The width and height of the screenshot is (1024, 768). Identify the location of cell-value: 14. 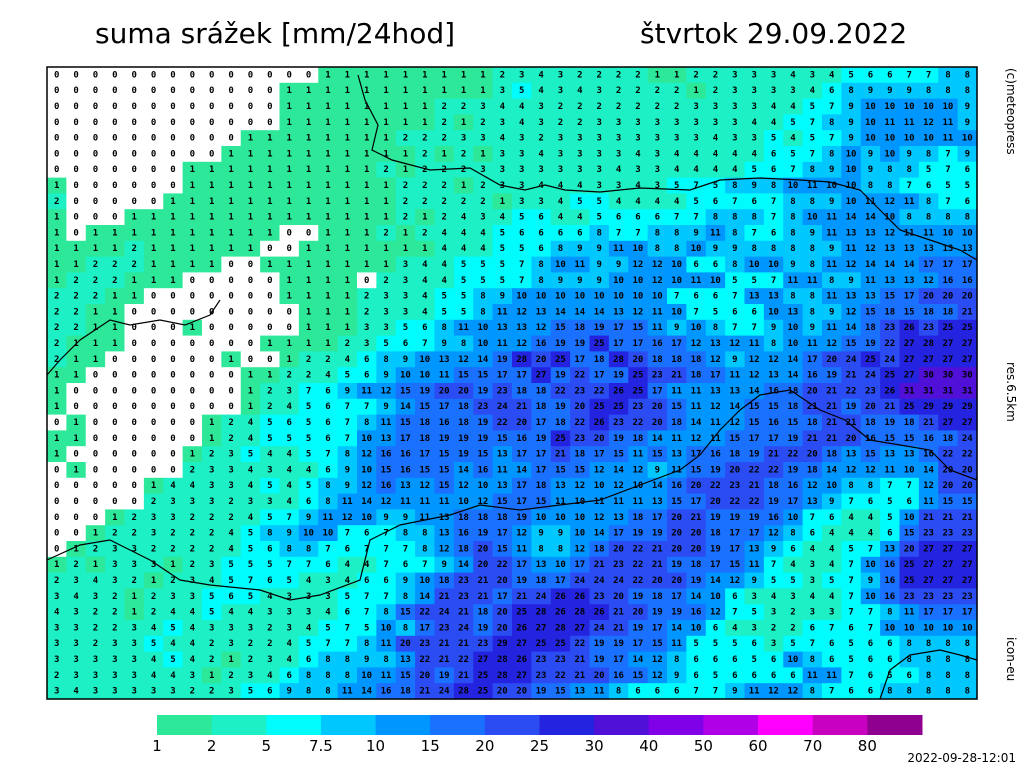
(696, 423).